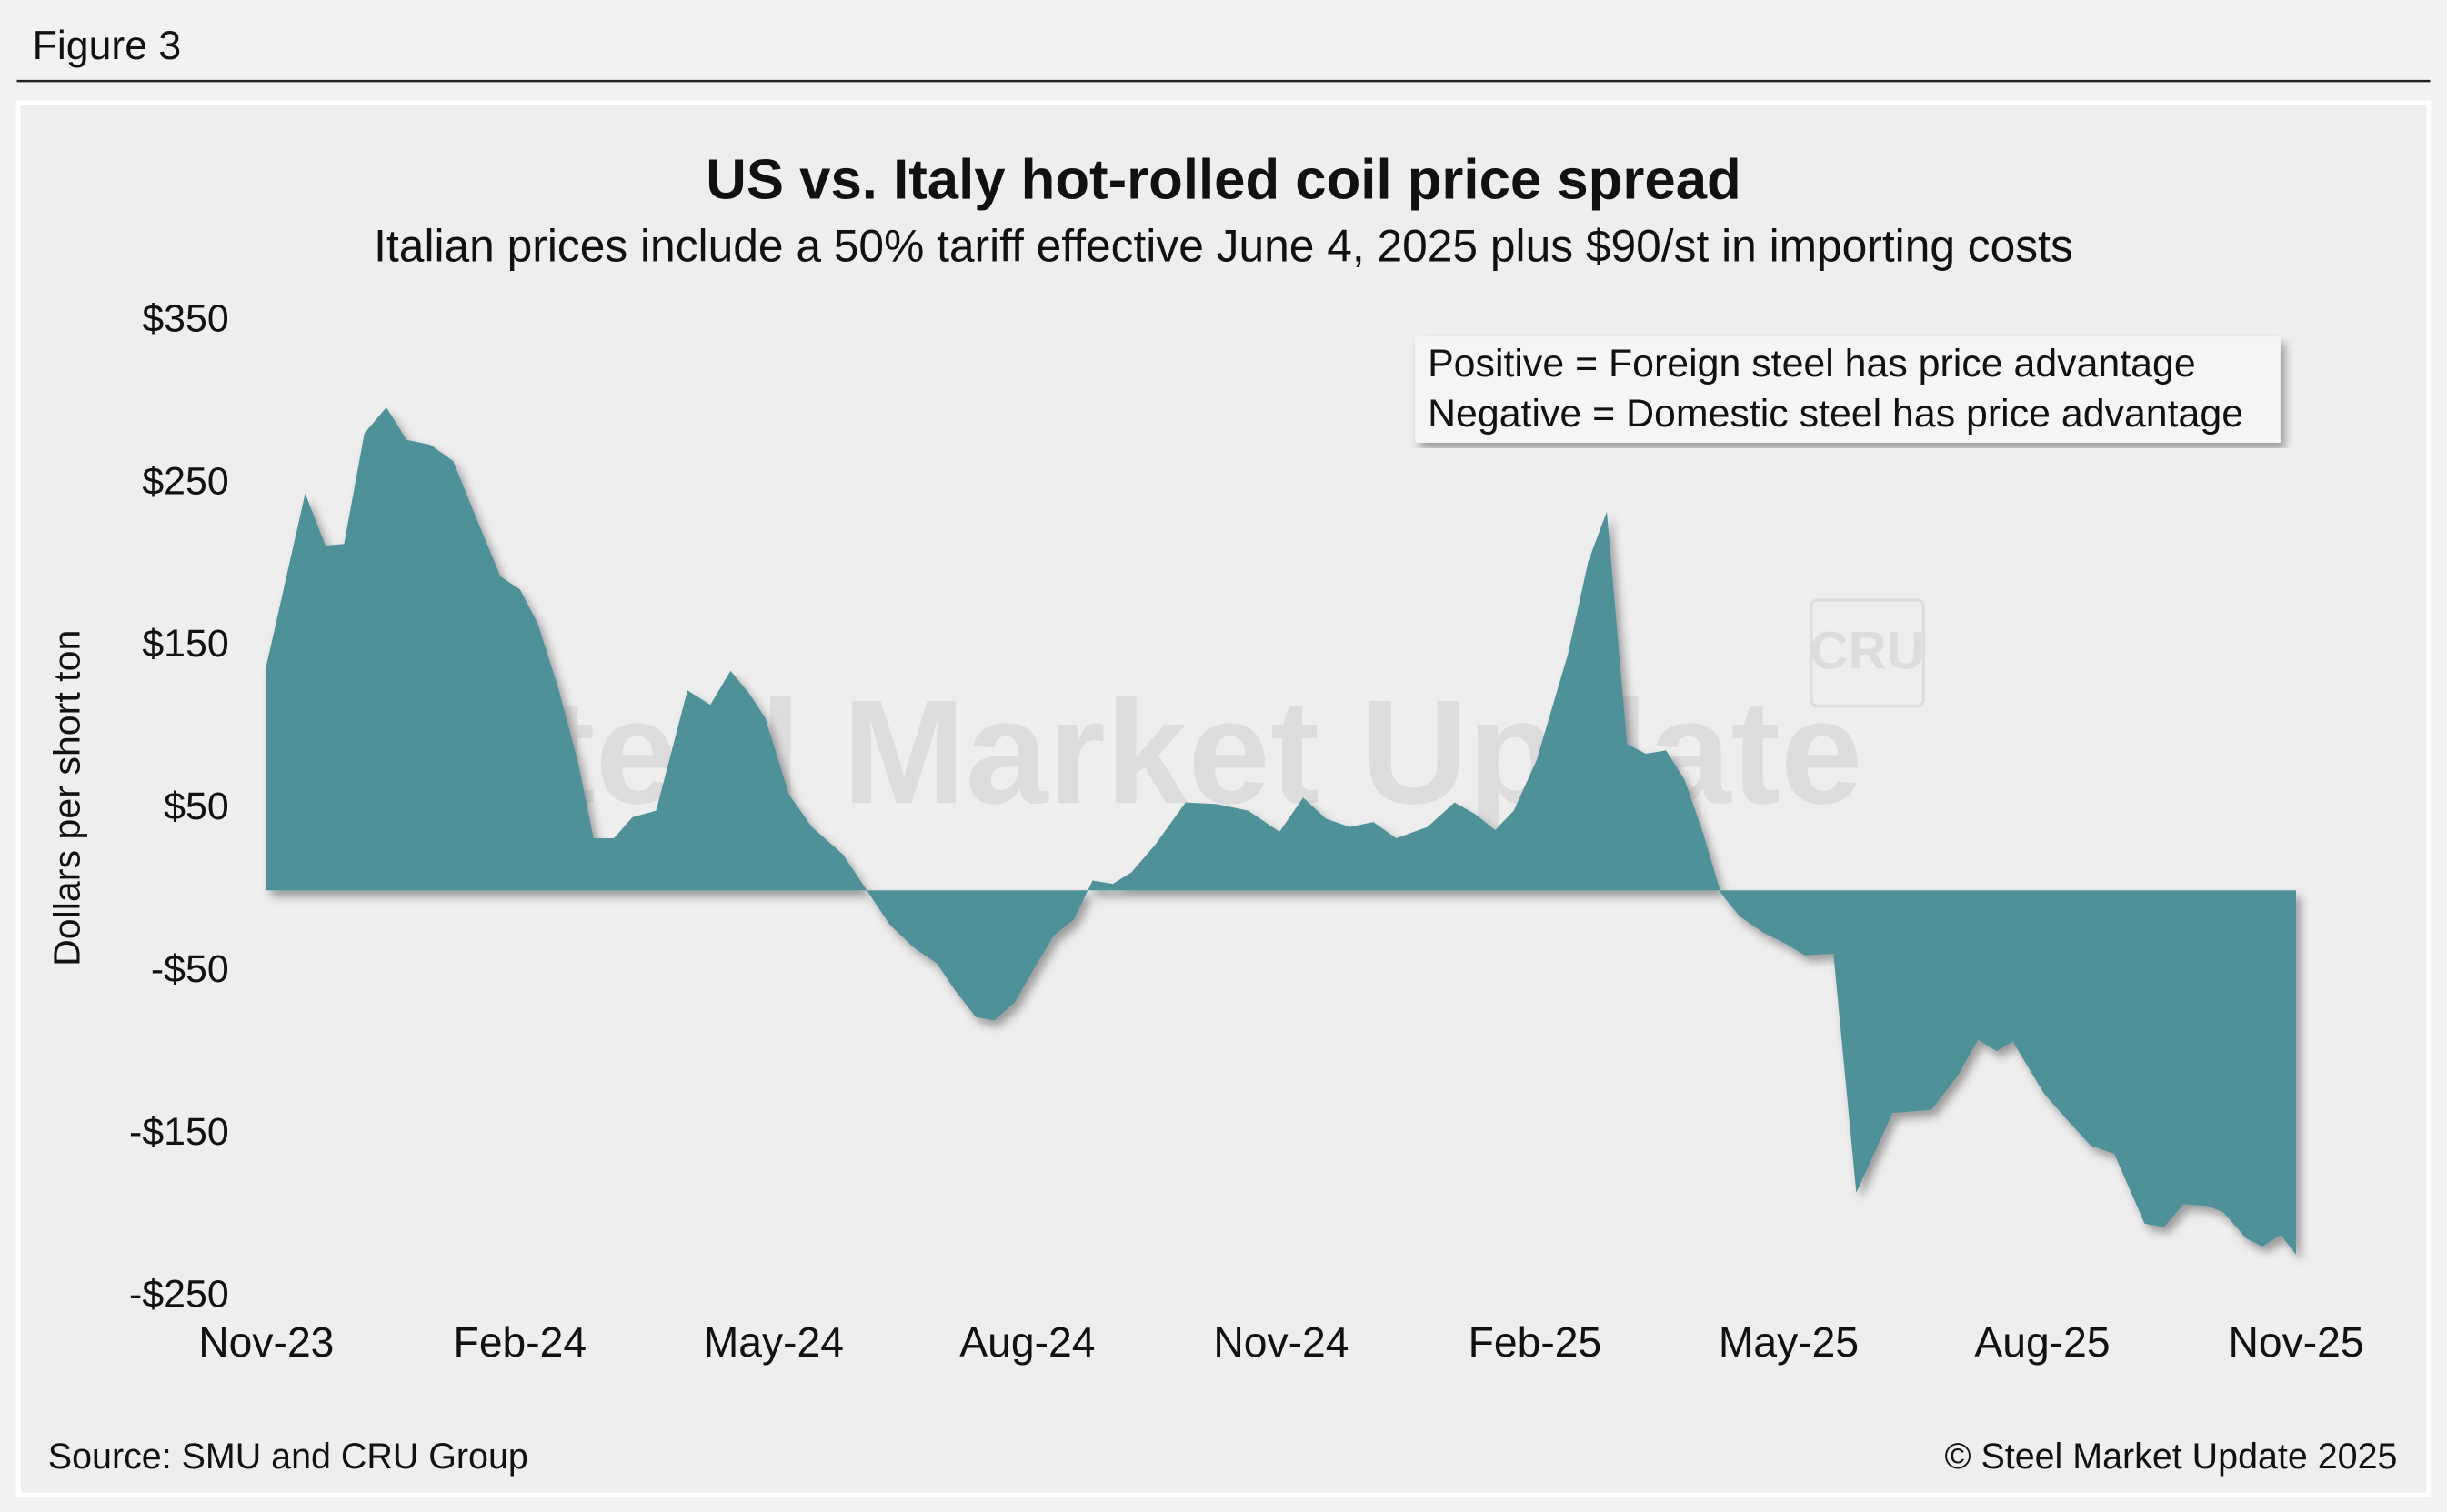 This screenshot has height=1512, width=2447. Describe the element at coordinates (1536, 1342) in the screenshot. I see `x-tick-label: Feb-25` at that location.